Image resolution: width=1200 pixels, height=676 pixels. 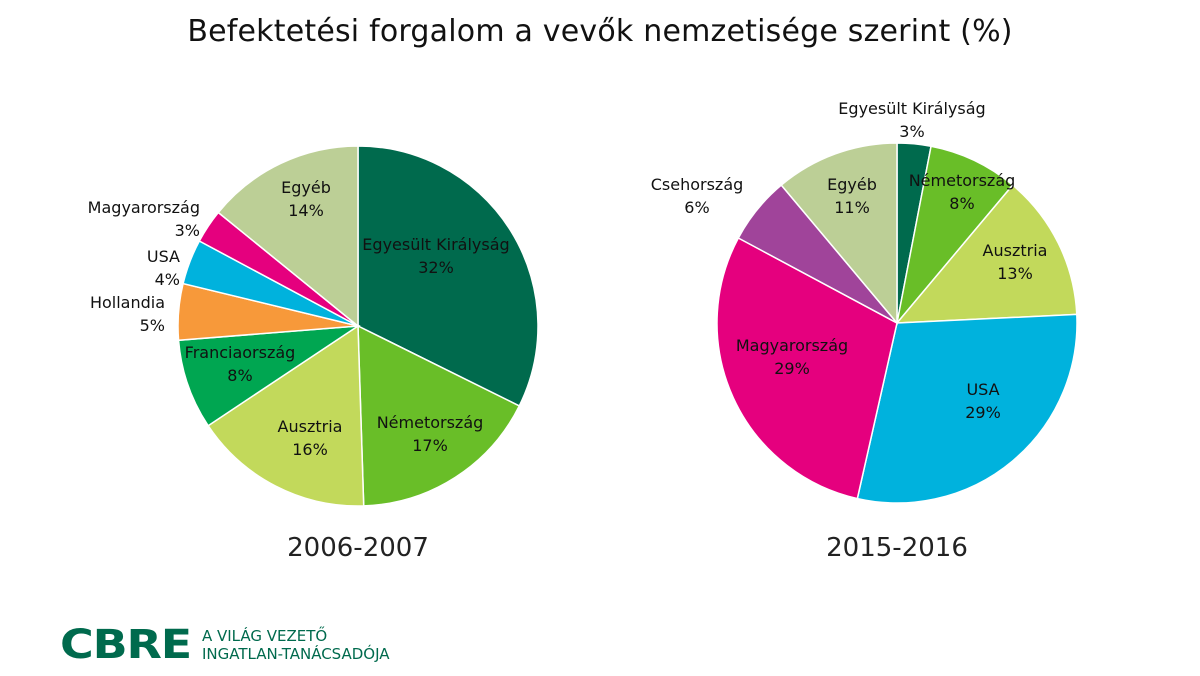 What do you see at coordinates (127, 314) in the screenshot?
I see `slice-label: Hollandia 5%` at bounding box center [127, 314].